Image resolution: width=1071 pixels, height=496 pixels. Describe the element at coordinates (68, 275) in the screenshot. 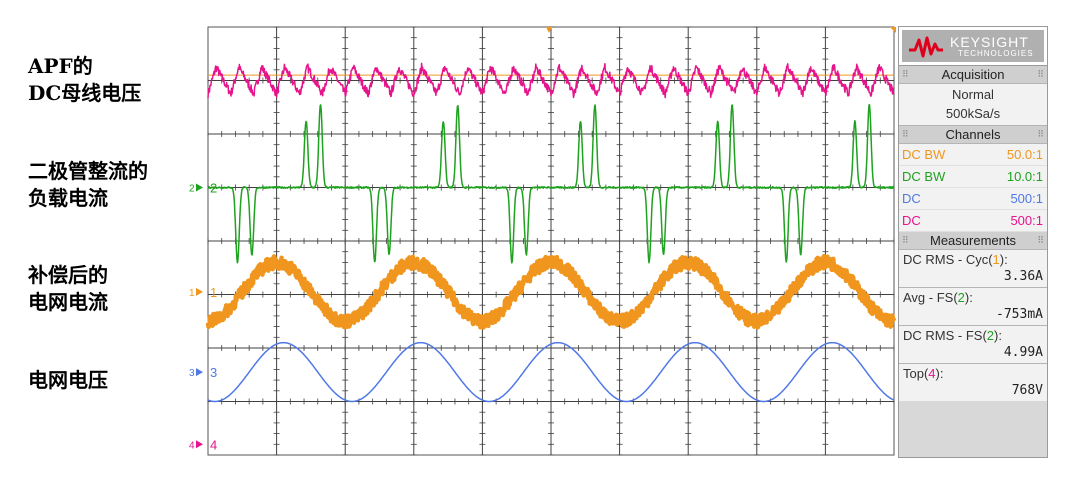

I see `annotation-grid-current-line1: 补偿后的` at that location.